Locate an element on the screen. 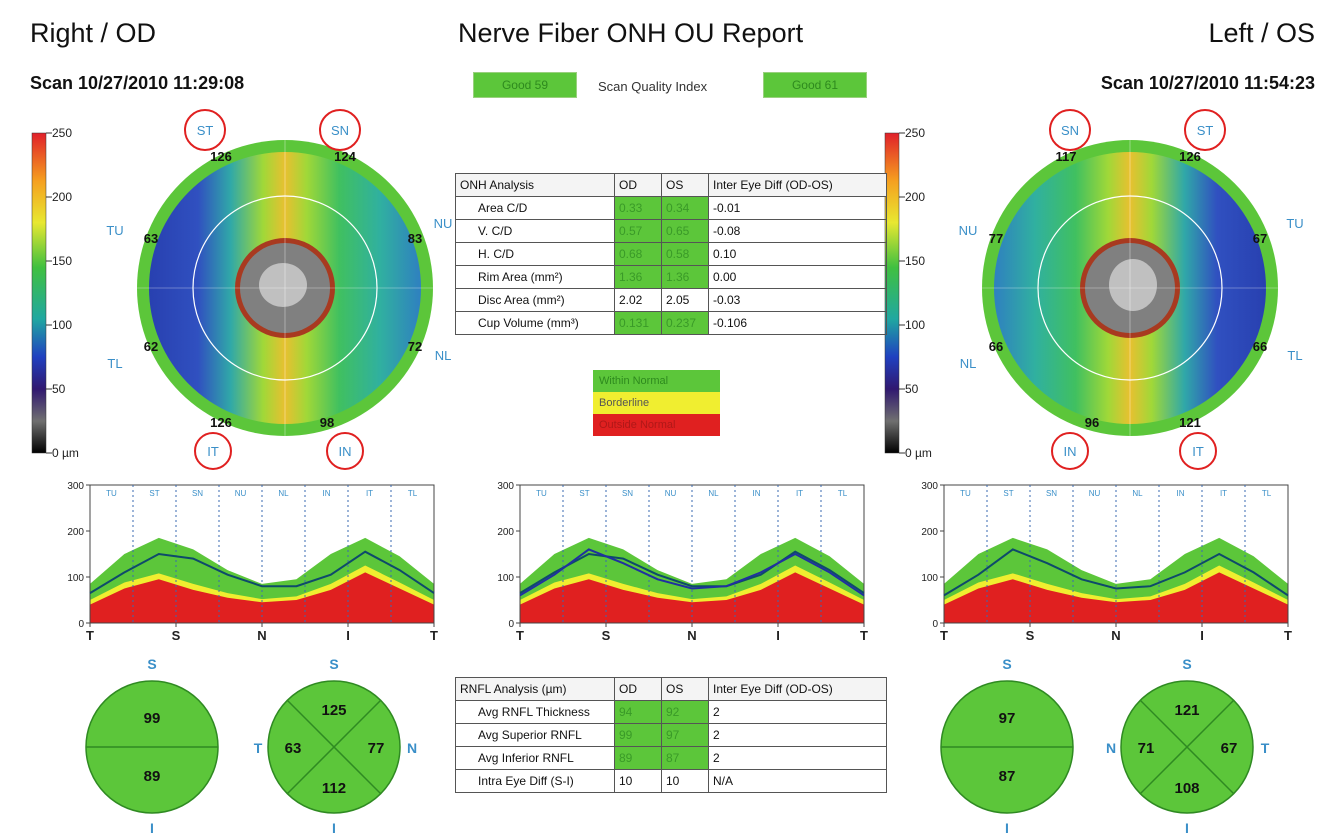 The width and height of the screenshot is (1329, 837). table-row: Disc Area (mm²) 2.02 2.05 -0.03 is located at coordinates (671, 300).